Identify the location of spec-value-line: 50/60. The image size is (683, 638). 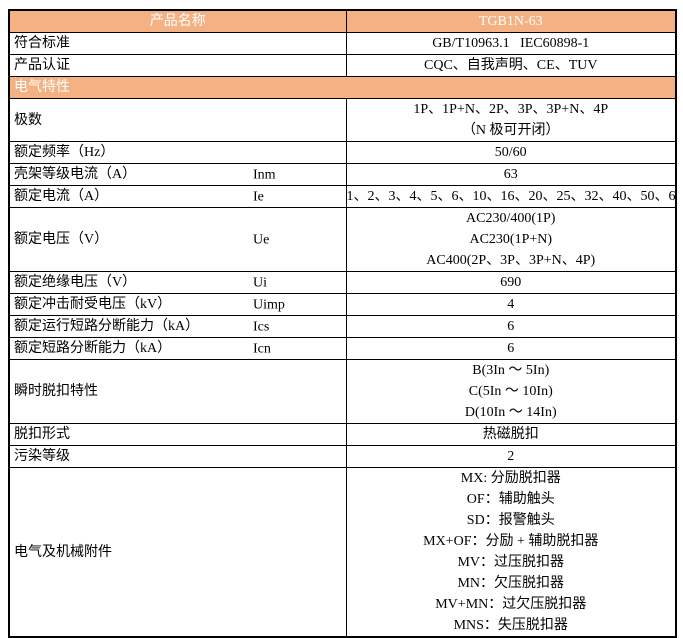
(510, 152).